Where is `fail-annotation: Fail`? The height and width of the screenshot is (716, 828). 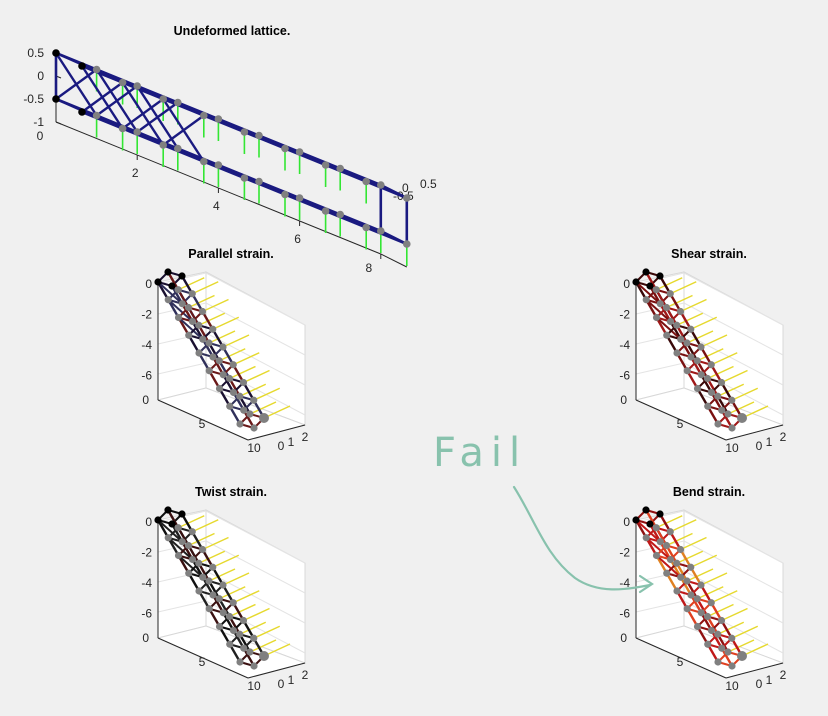 fail-annotation: Fail is located at coordinates (543, 512).